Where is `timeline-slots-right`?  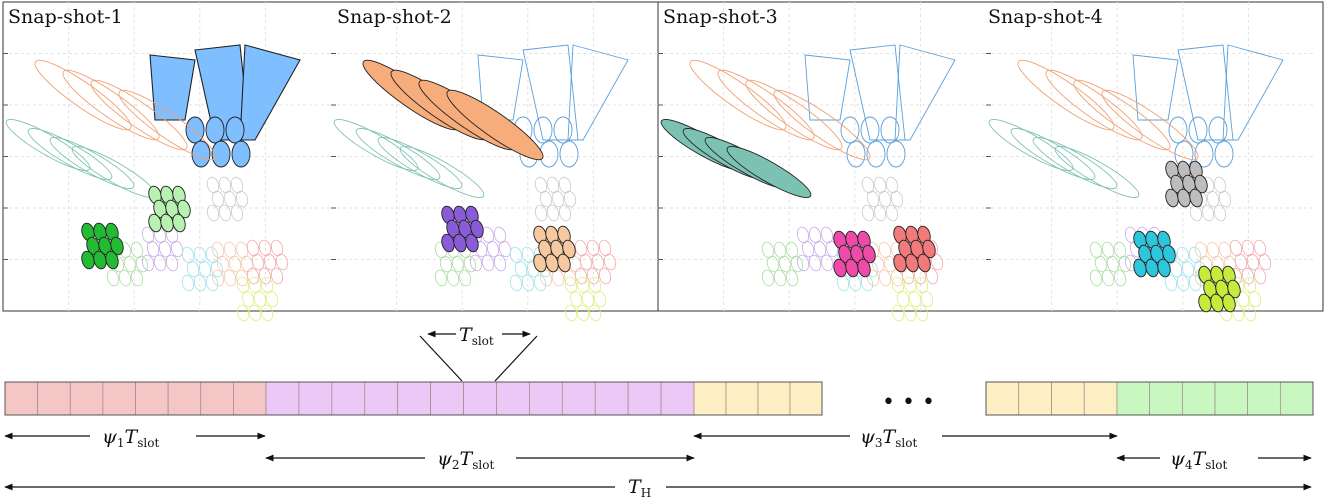 timeline-slots-right is located at coordinates (1149, 398).